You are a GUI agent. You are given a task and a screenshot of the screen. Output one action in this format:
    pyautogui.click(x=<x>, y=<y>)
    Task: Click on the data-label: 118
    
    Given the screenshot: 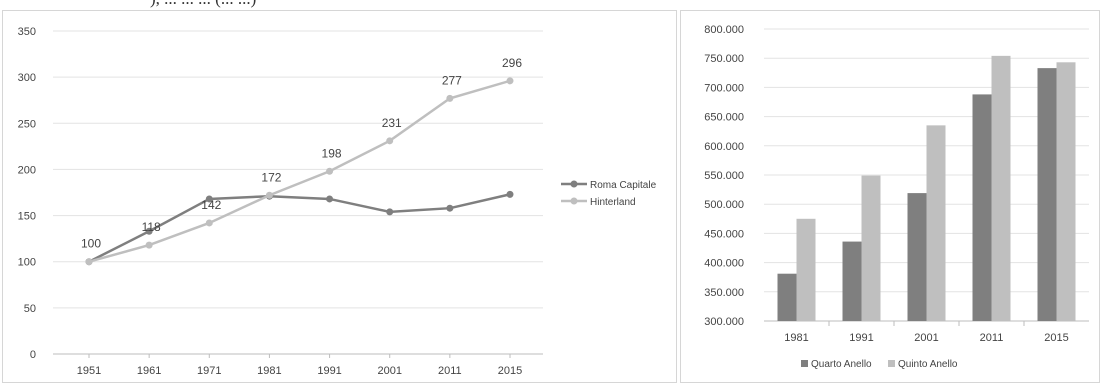 What is the action you would take?
    pyautogui.click(x=151, y=227)
    